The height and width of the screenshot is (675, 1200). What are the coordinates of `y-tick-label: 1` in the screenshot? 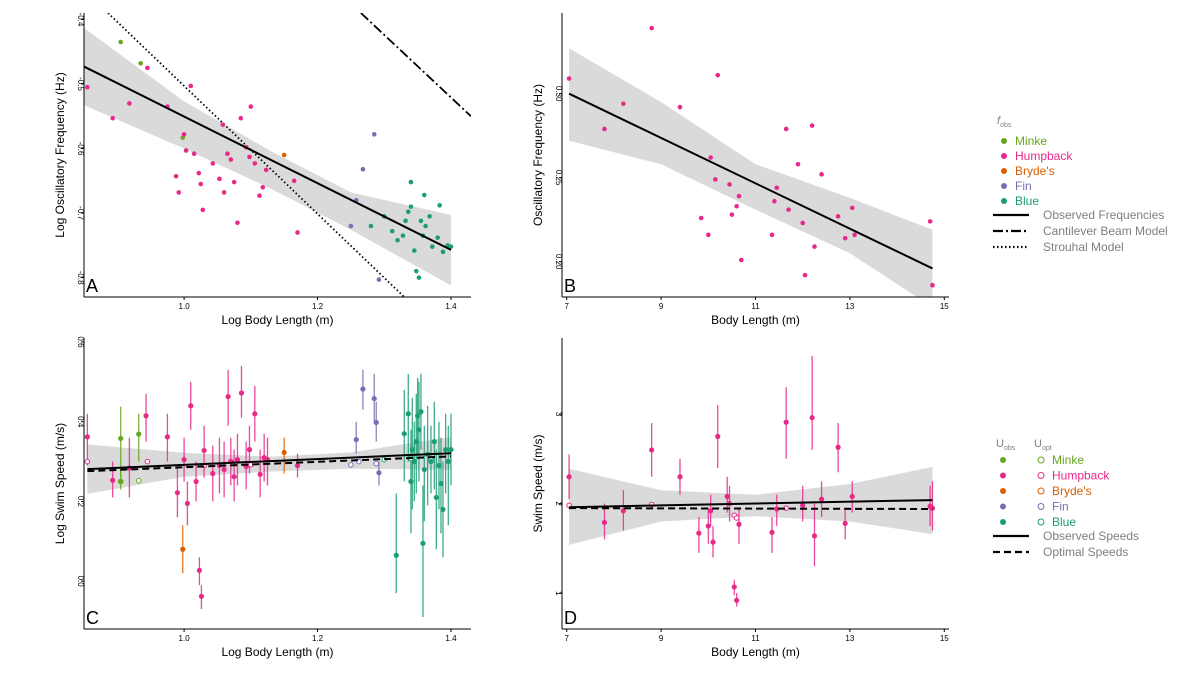 It's located at (558, 593).